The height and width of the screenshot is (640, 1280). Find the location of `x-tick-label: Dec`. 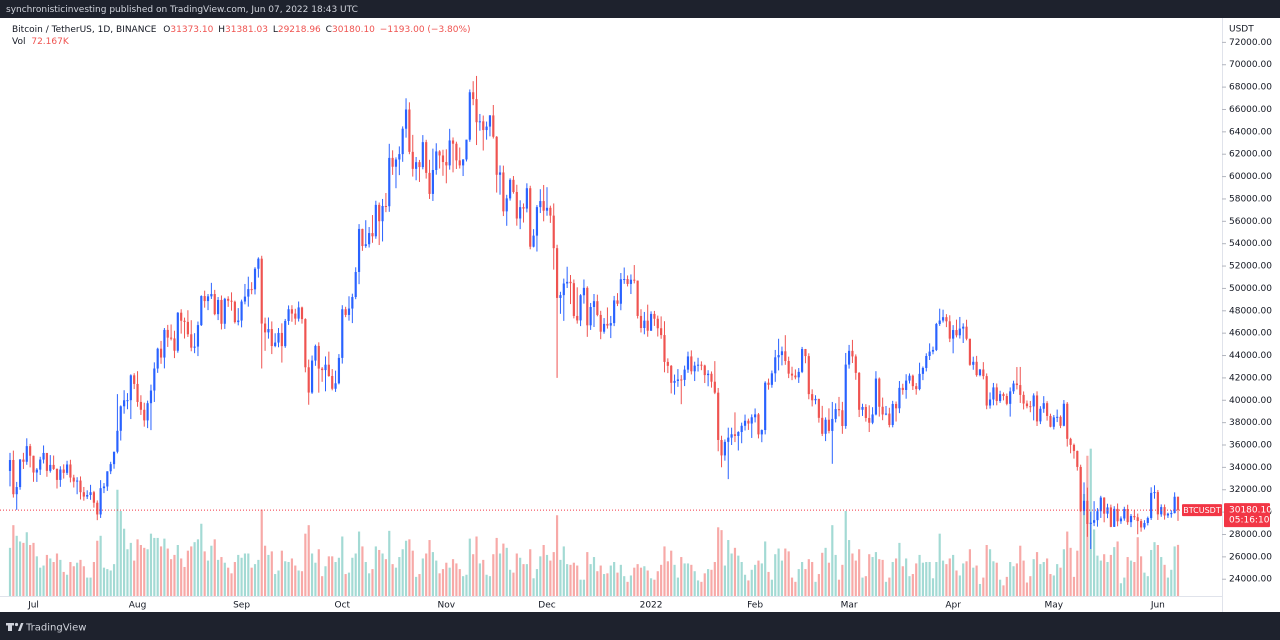

x-tick-label: Dec is located at coordinates (546, 606).